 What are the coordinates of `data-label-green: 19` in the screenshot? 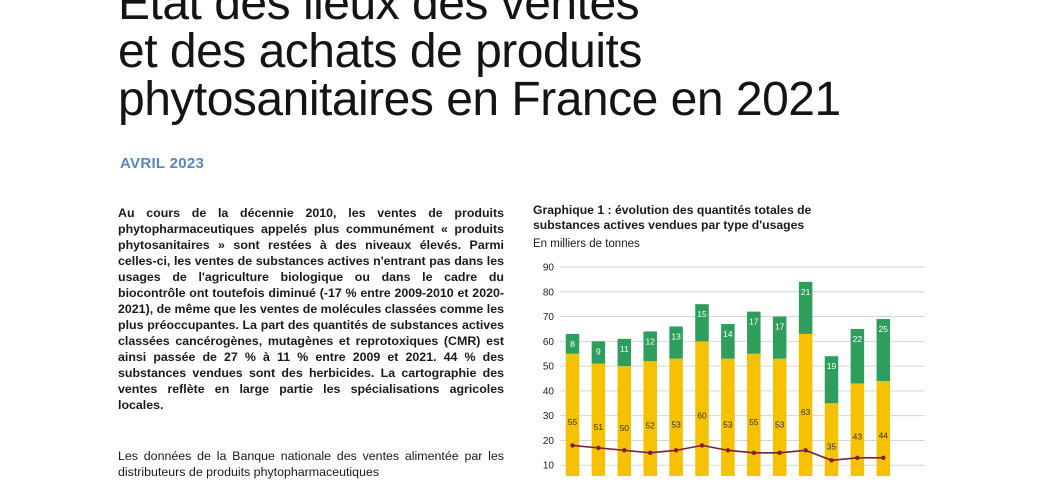 It's located at (832, 366).